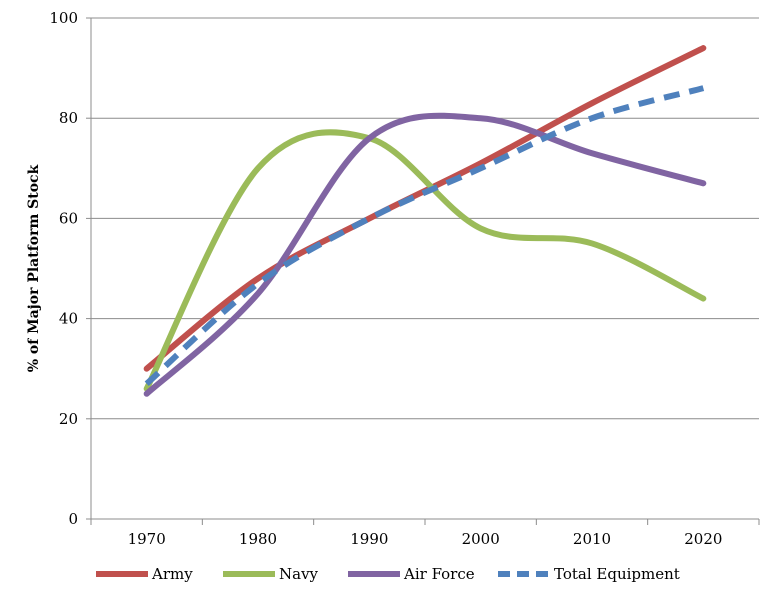  What do you see at coordinates (63, 18) in the screenshot?
I see `y-tick-label: 100` at bounding box center [63, 18].